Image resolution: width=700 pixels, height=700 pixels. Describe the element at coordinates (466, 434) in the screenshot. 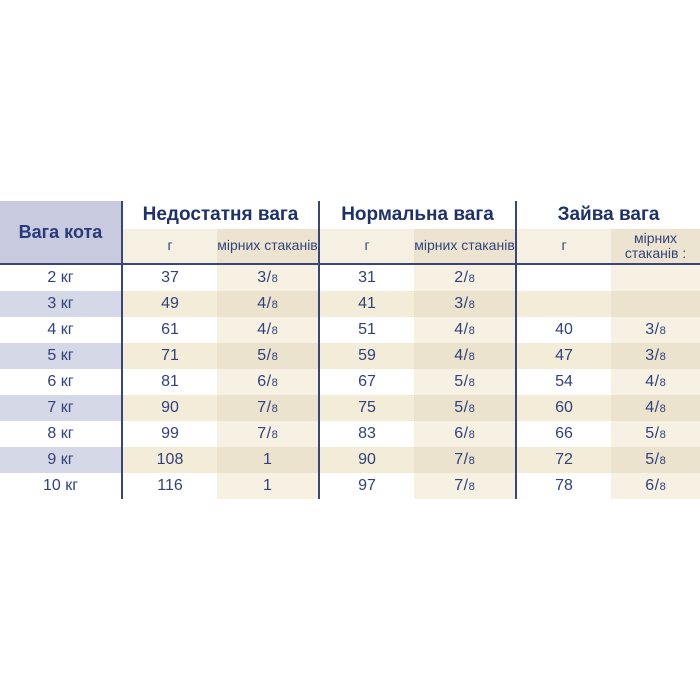

I see `normal-cups: 6/8` at that location.